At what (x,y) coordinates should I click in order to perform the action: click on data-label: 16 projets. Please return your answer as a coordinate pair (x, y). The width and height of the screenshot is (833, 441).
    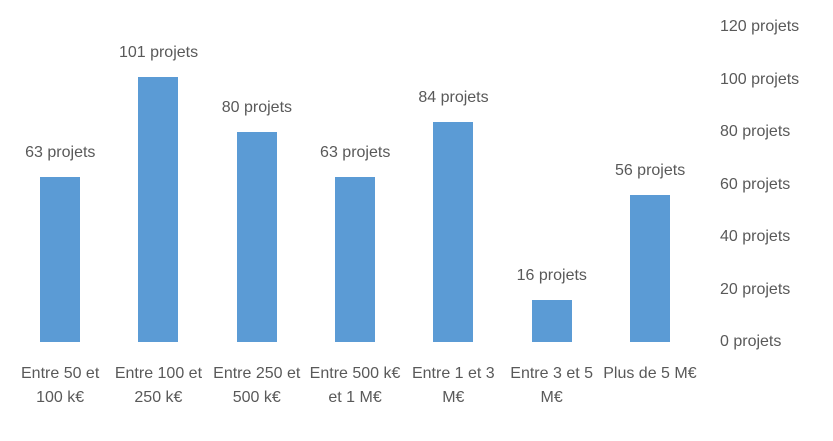
    Looking at the image, I should click on (551, 275).